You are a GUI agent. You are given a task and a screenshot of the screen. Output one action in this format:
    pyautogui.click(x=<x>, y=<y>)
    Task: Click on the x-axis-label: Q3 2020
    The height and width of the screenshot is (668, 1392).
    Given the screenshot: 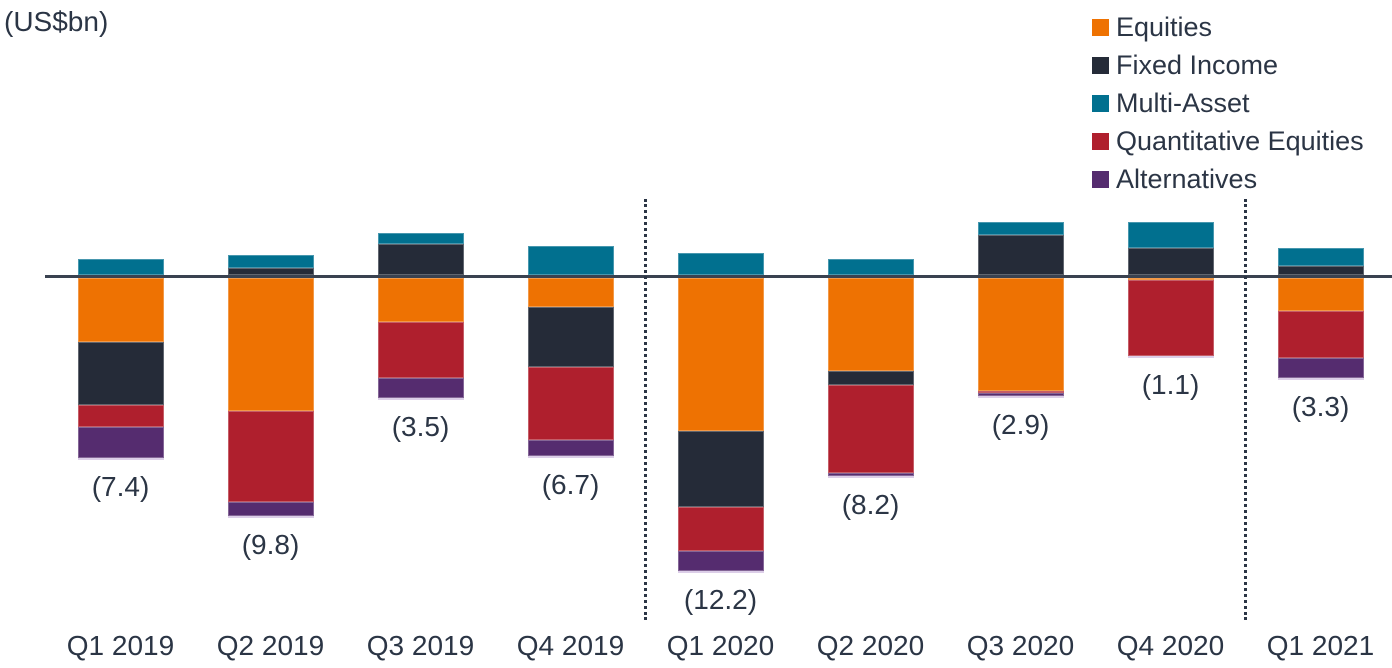 What is the action you would take?
    pyautogui.click(x=1020, y=645)
    